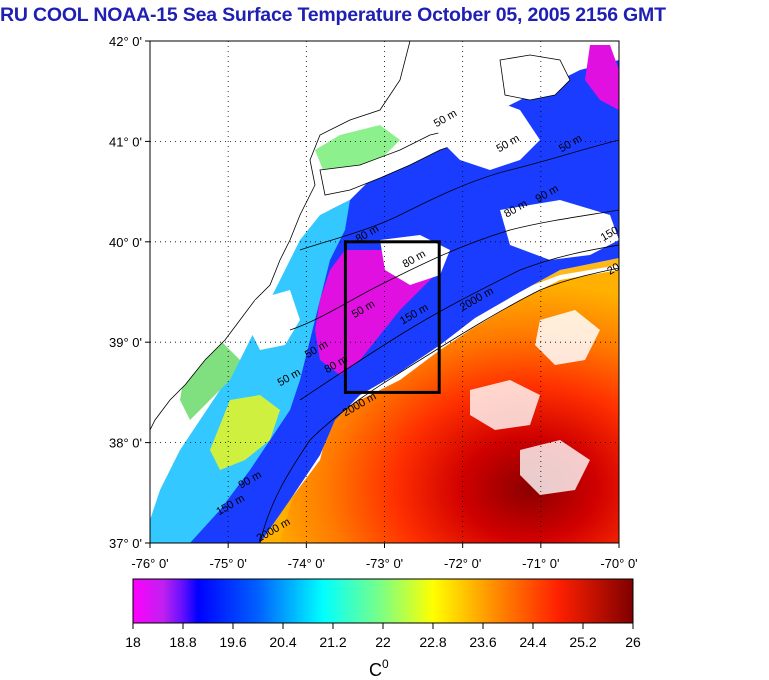 This screenshot has width=769, height=680. Describe the element at coordinates (285, 491) in the screenshot. I see `isobath-2000m-south` at that location.